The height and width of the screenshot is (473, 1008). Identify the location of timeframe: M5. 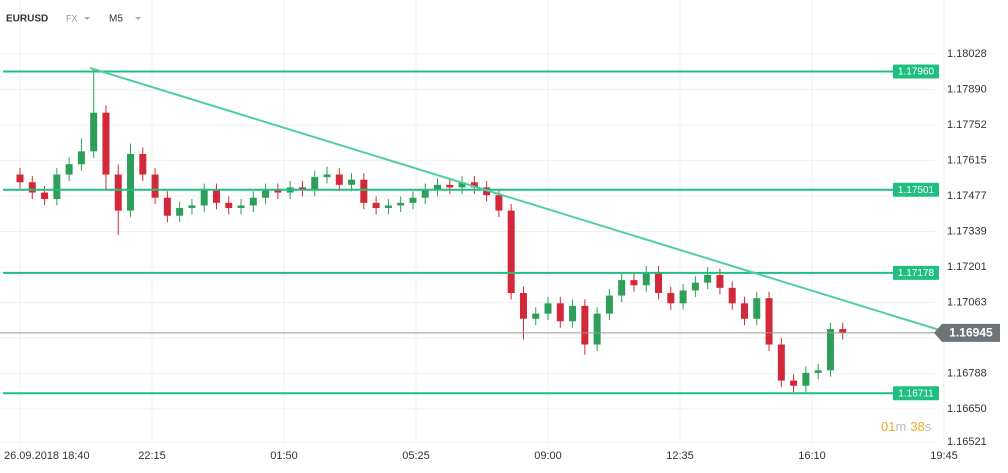
(116, 19).